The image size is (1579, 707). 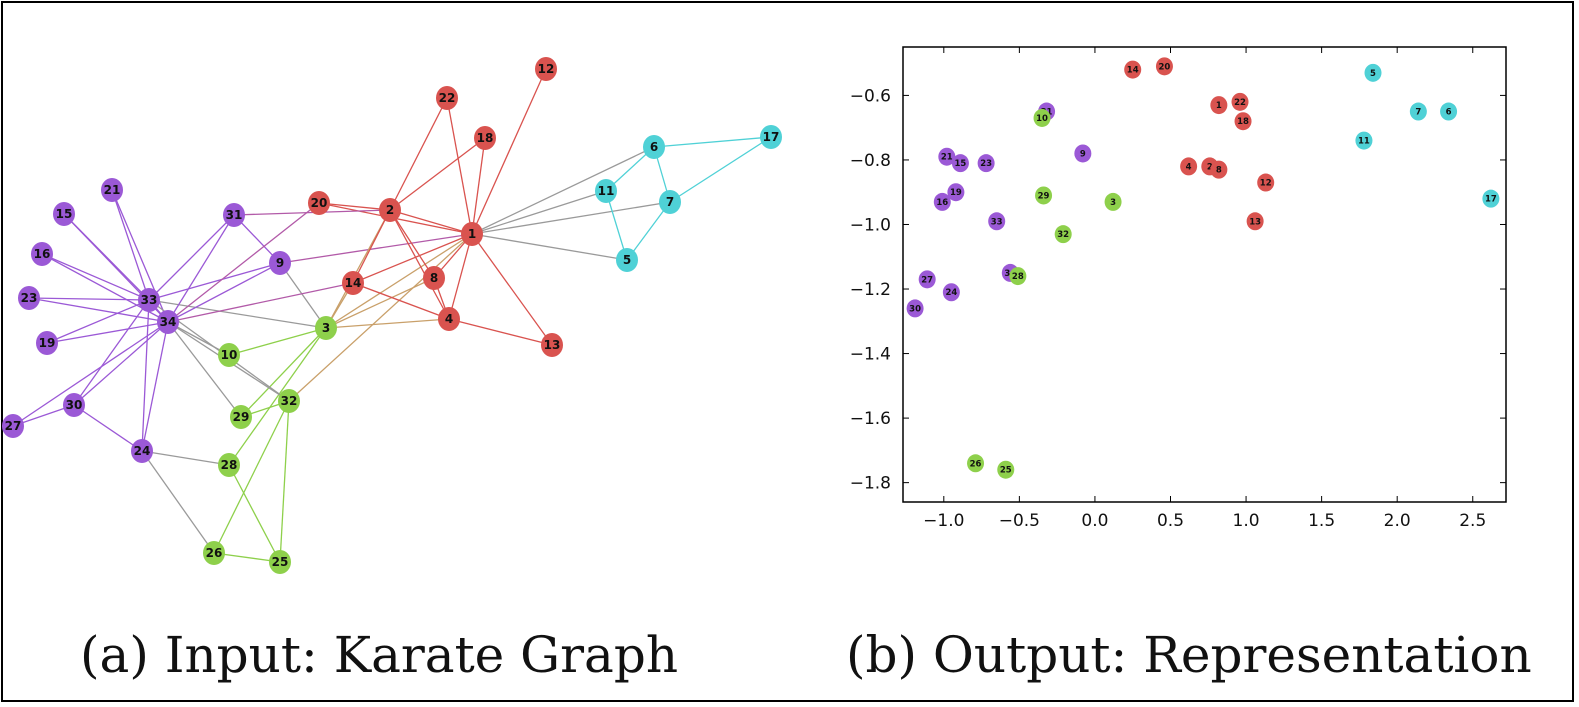 I want to click on scatter-point: 11, so click(x=1364, y=140).